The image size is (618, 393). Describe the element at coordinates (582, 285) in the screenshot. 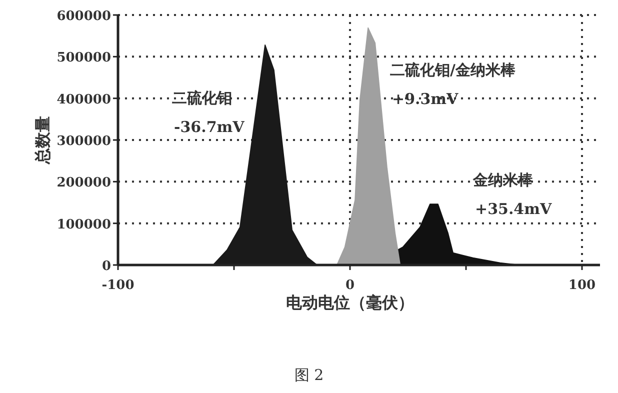

I see `x-tick-label: 100` at that location.